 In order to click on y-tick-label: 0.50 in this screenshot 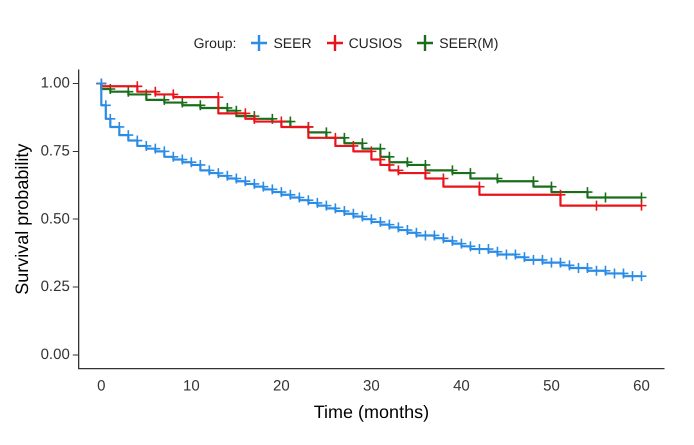, I will do `click(55, 219)`.